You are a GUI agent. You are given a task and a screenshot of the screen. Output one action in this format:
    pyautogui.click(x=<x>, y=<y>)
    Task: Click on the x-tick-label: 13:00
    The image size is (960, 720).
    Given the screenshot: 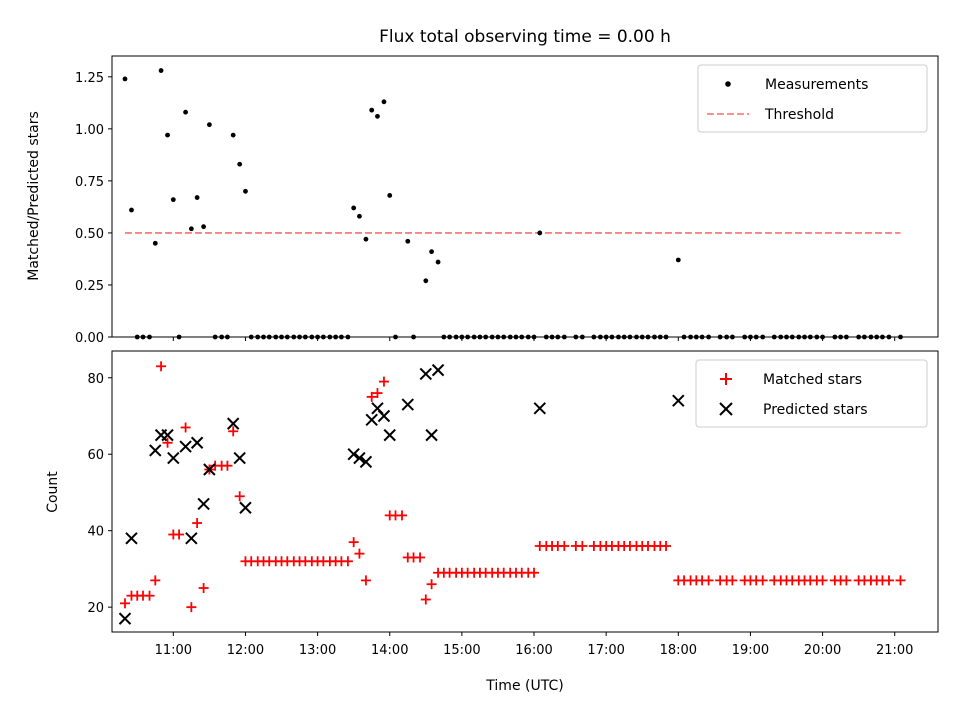 What is the action you would take?
    pyautogui.click(x=317, y=650)
    